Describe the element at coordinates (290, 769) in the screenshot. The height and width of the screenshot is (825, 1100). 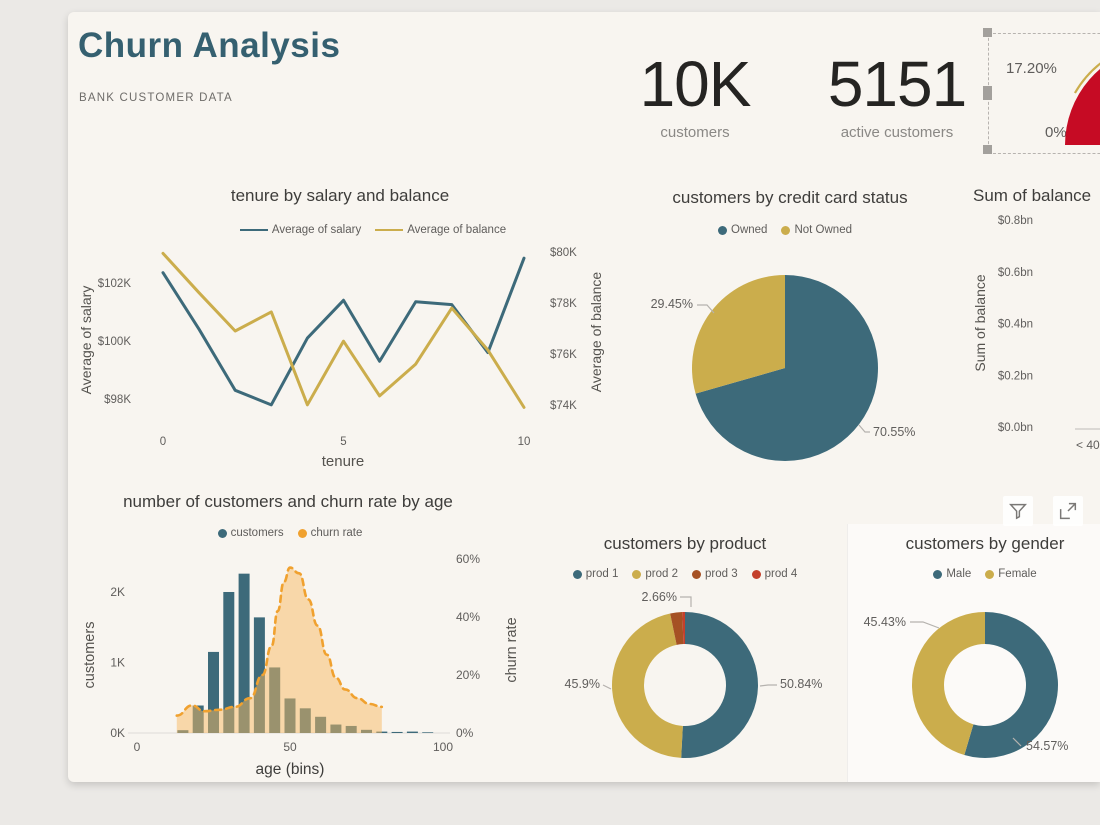
I see `svg-text: age (bins)` at that location.